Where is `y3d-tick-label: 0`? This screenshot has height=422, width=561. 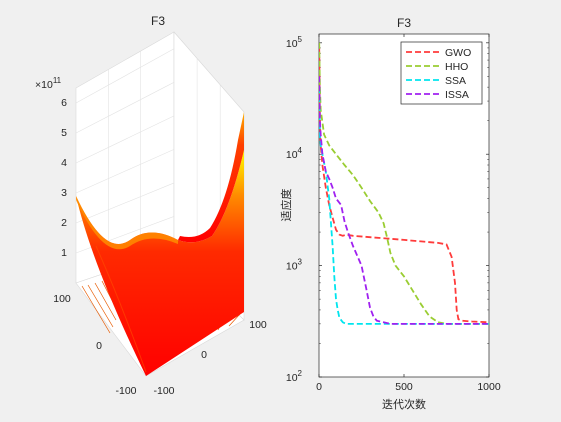 y3d-tick-label: 0 is located at coordinates (204, 355).